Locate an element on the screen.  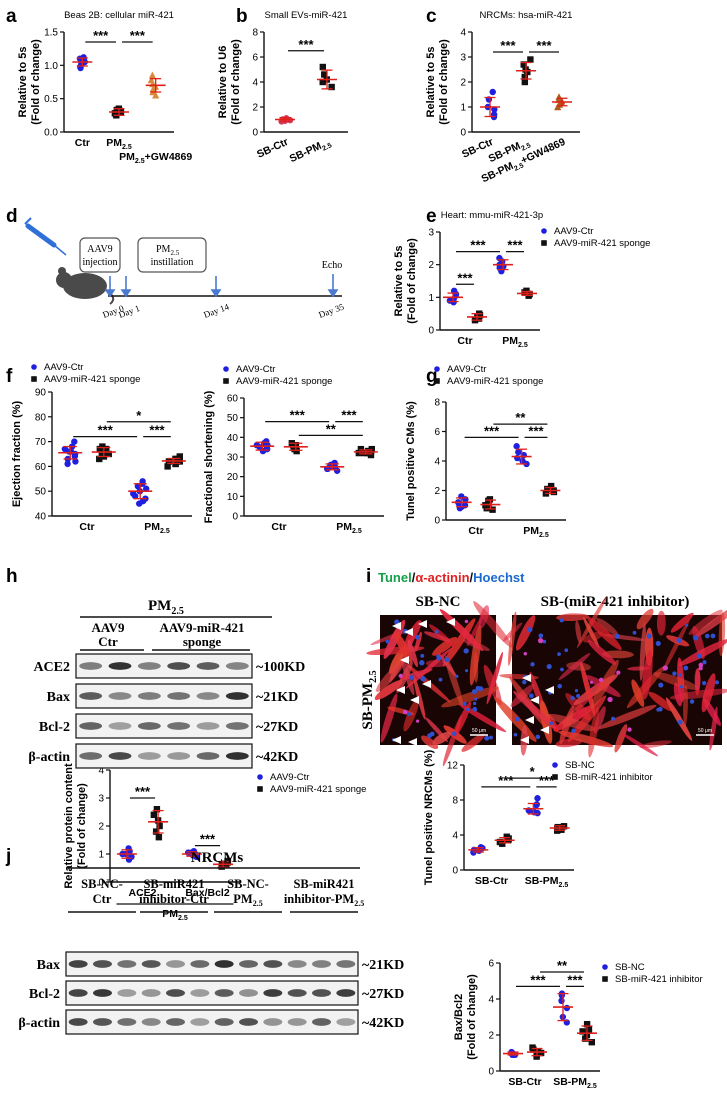
chart-f2-ytick-label: 10 is located at coordinates (233, 497).